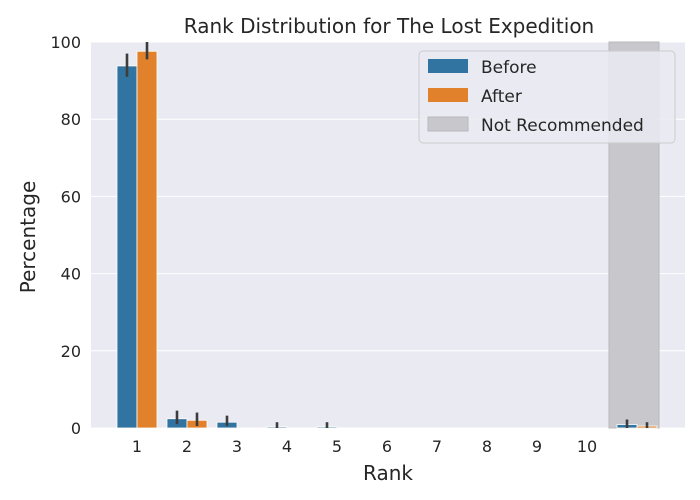  I want to click on y-tick-labels: 0 20 40 60 80 100, so click(65, 235).